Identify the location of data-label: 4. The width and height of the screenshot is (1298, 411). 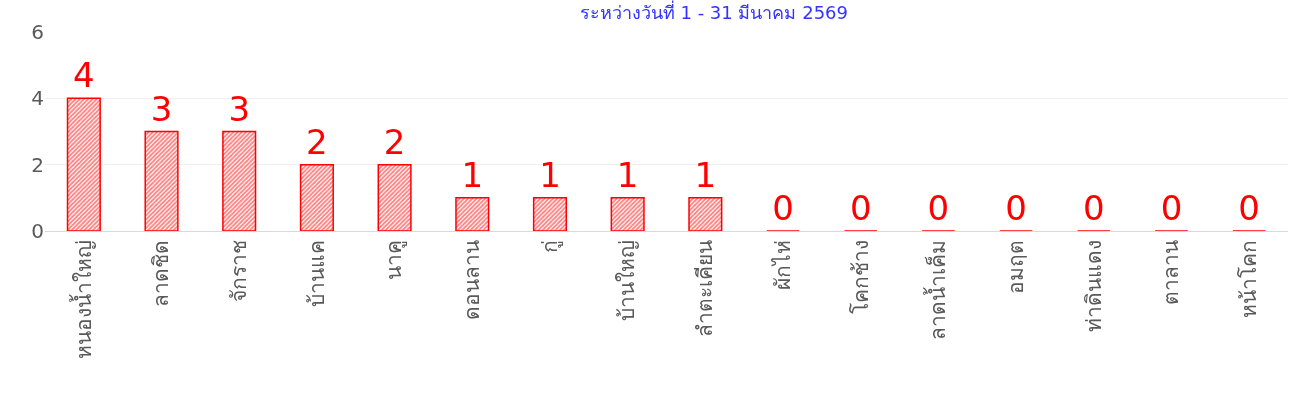
(84, 75).